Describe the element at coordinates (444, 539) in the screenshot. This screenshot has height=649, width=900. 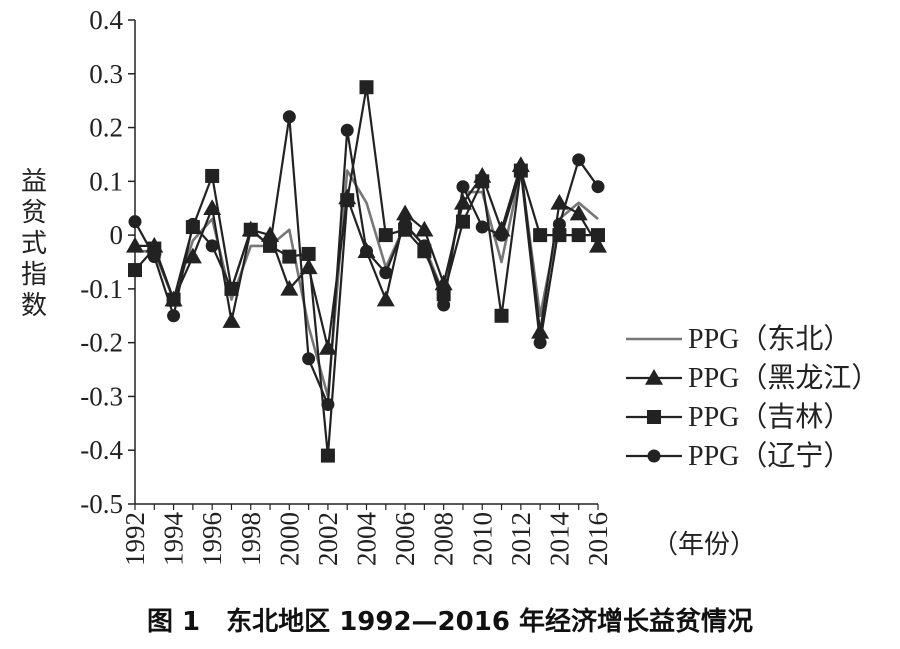
I see `x-tick-label: 2008` at that location.